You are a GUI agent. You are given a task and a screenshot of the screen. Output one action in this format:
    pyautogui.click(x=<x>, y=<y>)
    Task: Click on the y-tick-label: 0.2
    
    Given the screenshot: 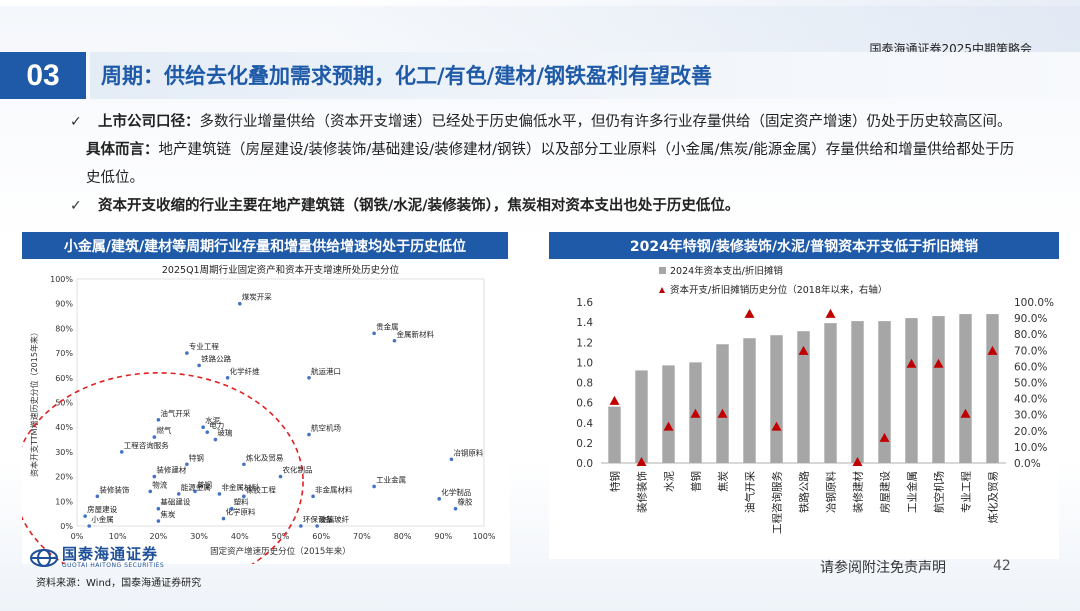 What is the action you would take?
    pyautogui.click(x=584, y=444)
    